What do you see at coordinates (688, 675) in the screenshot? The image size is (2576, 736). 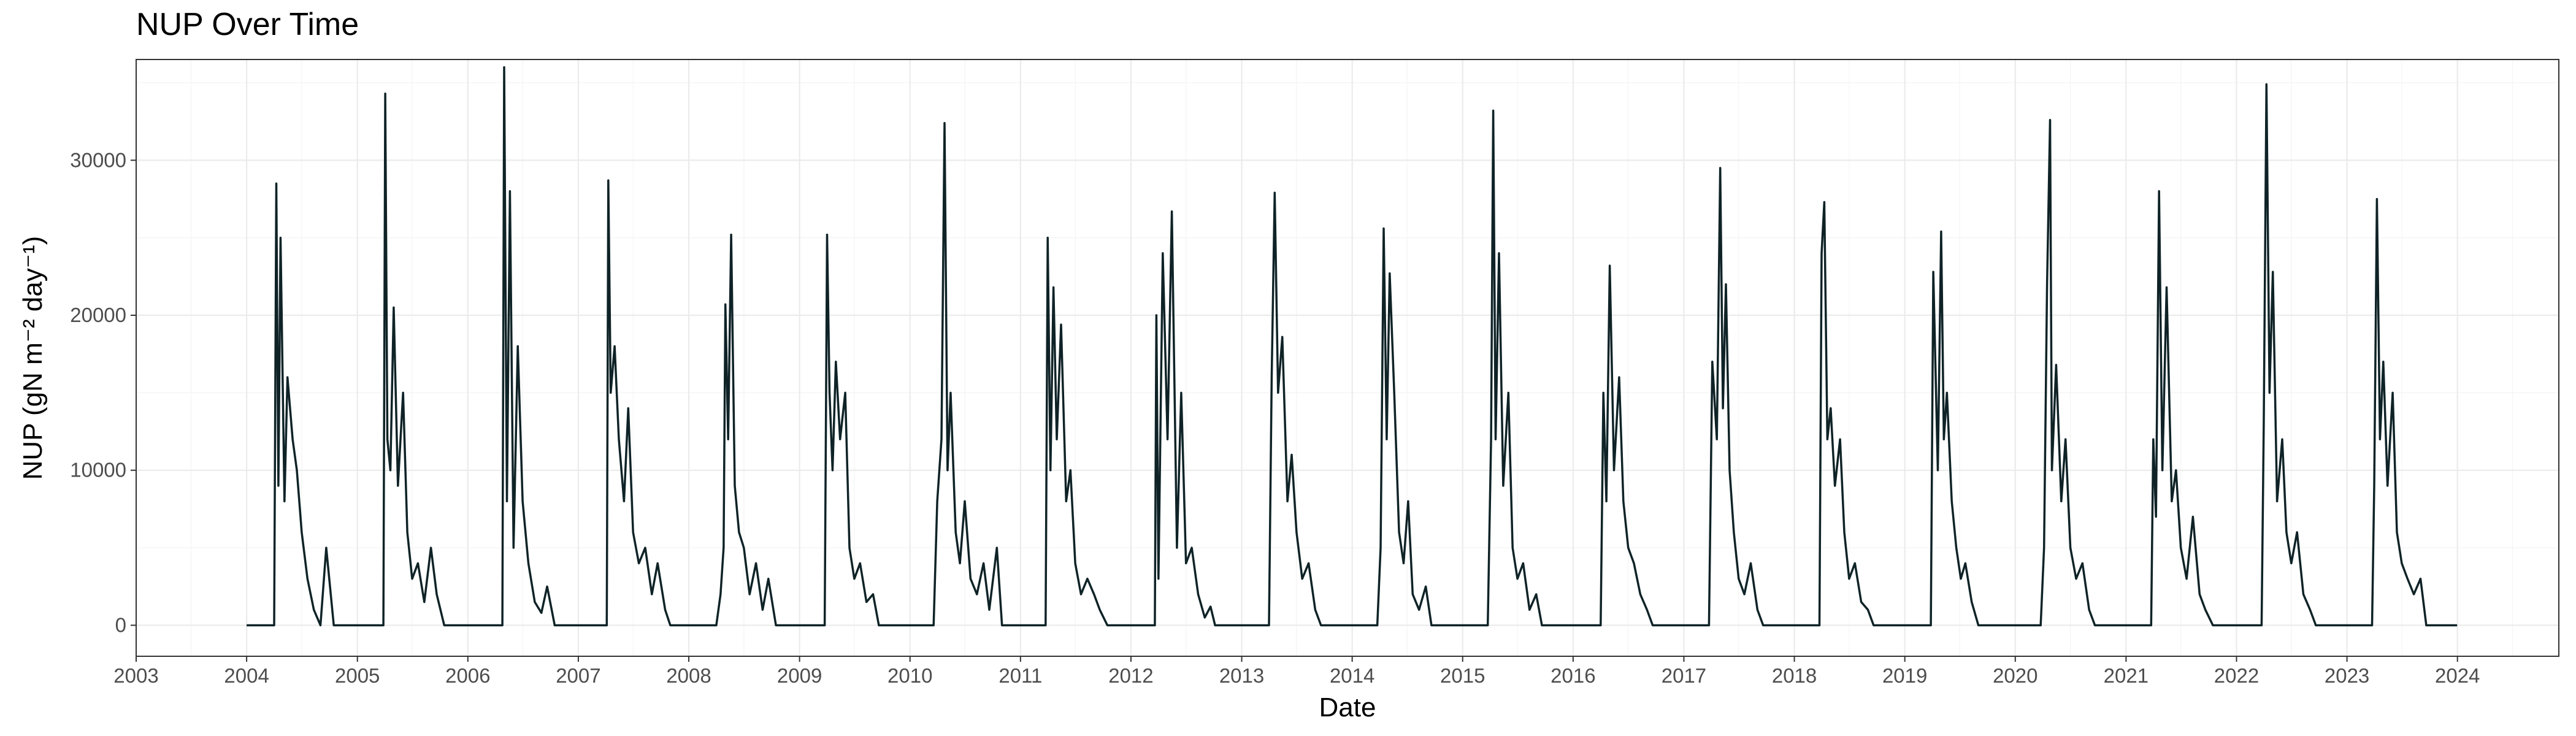 I see `x-tick-label: 2008` at bounding box center [688, 675].